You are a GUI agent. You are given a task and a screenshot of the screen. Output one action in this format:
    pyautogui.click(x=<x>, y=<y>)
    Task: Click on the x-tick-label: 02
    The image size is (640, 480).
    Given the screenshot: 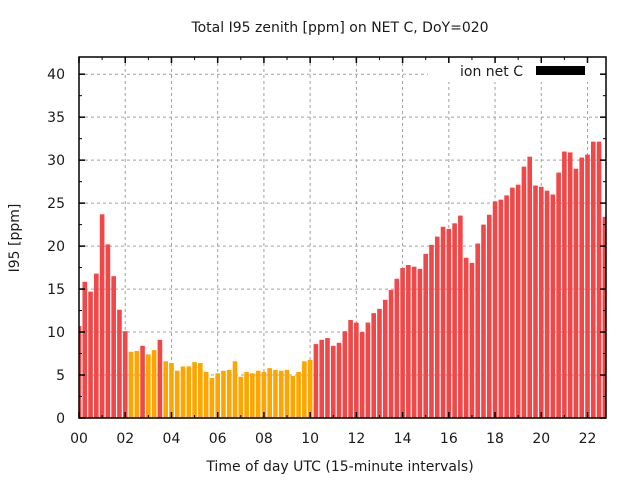 What is the action you would take?
    pyautogui.click(x=125, y=439)
    